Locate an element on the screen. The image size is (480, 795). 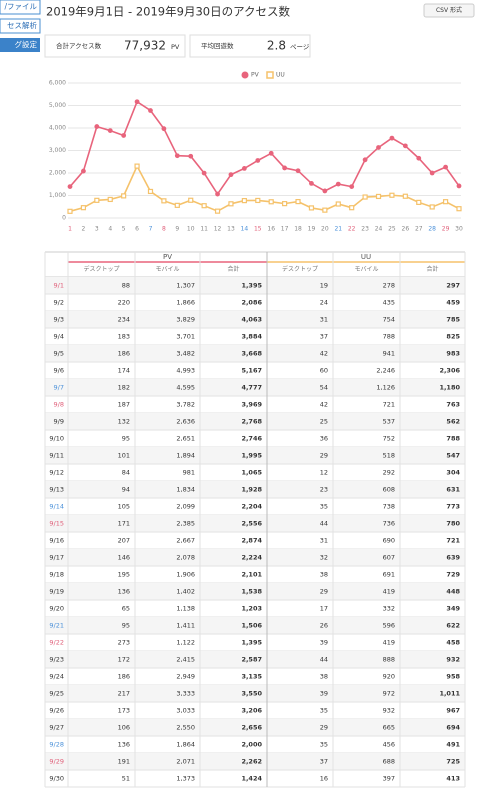
sidebar-item: セス解析 is located at coordinates (22, 25).